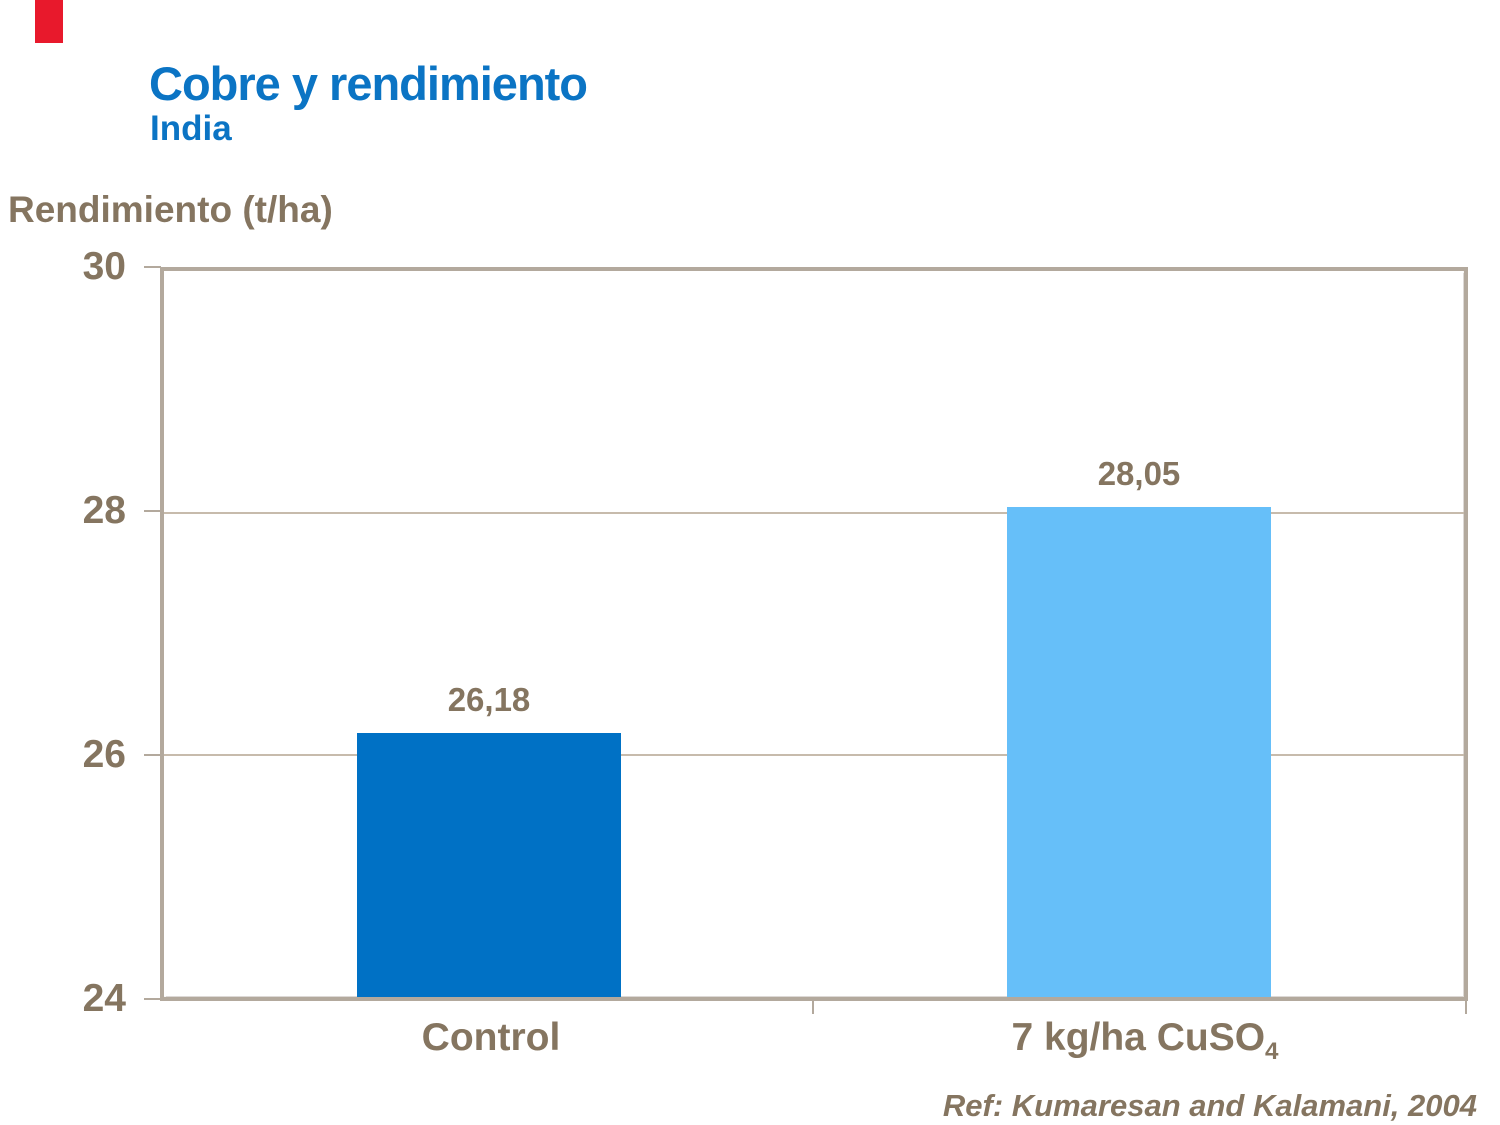 The height and width of the screenshot is (1125, 1500). I want to click on bar-value-label-cuso4: 28,05, so click(1139, 473).